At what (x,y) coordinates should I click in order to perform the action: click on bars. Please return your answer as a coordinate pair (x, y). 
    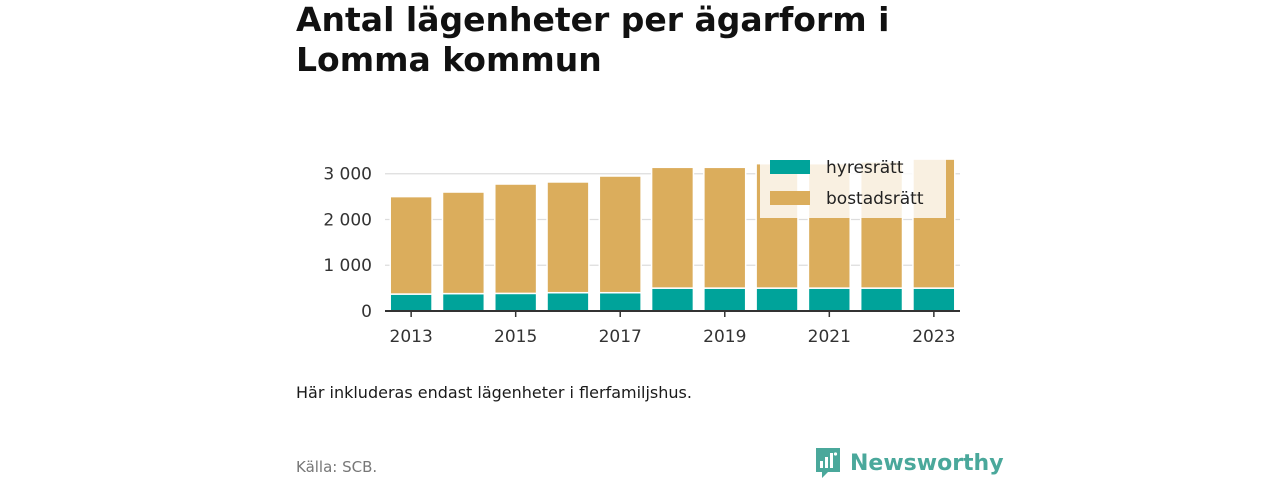
    Looking at the image, I should click on (672, 235).